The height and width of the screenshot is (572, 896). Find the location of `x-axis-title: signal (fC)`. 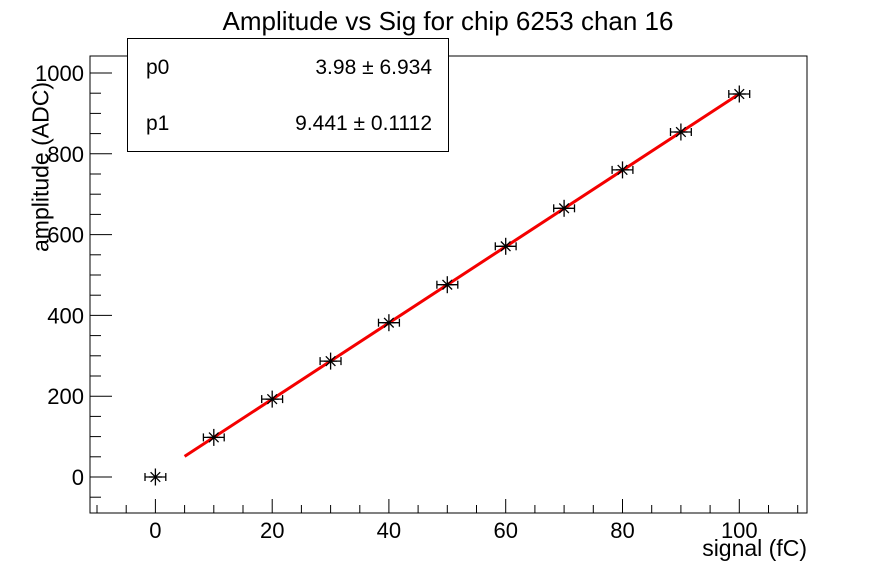

x-axis-title: signal (fC) is located at coordinates (754, 548).